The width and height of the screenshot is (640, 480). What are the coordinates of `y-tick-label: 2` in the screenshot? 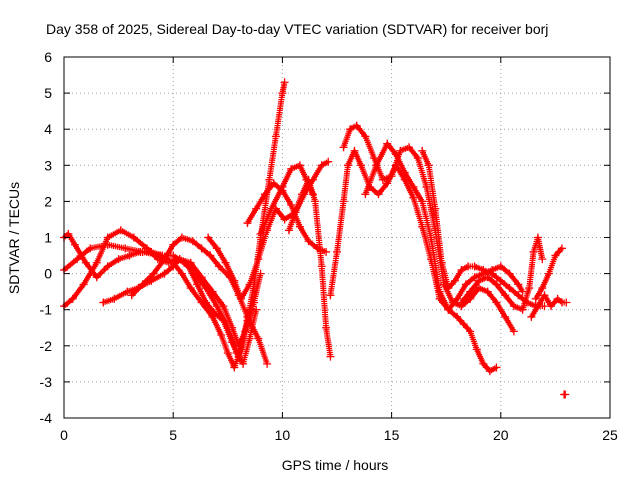 It's located at (48, 201).